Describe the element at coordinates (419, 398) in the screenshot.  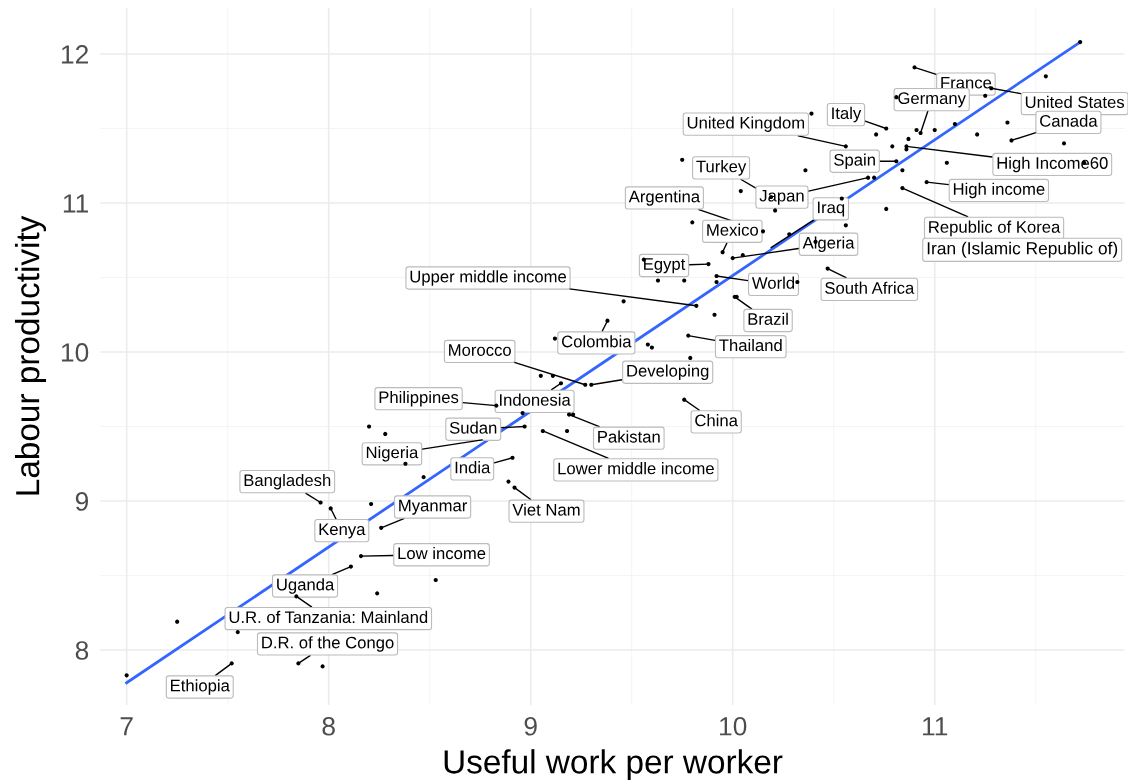
I see `annotation: Philippines` at that location.